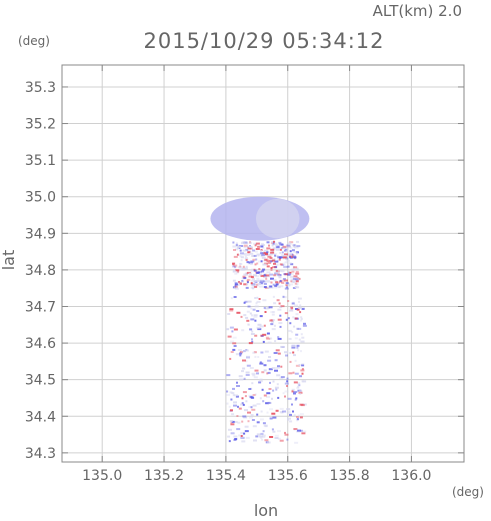 This screenshot has width=491, height=521. I want to click on echo-region, so click(266, 369).